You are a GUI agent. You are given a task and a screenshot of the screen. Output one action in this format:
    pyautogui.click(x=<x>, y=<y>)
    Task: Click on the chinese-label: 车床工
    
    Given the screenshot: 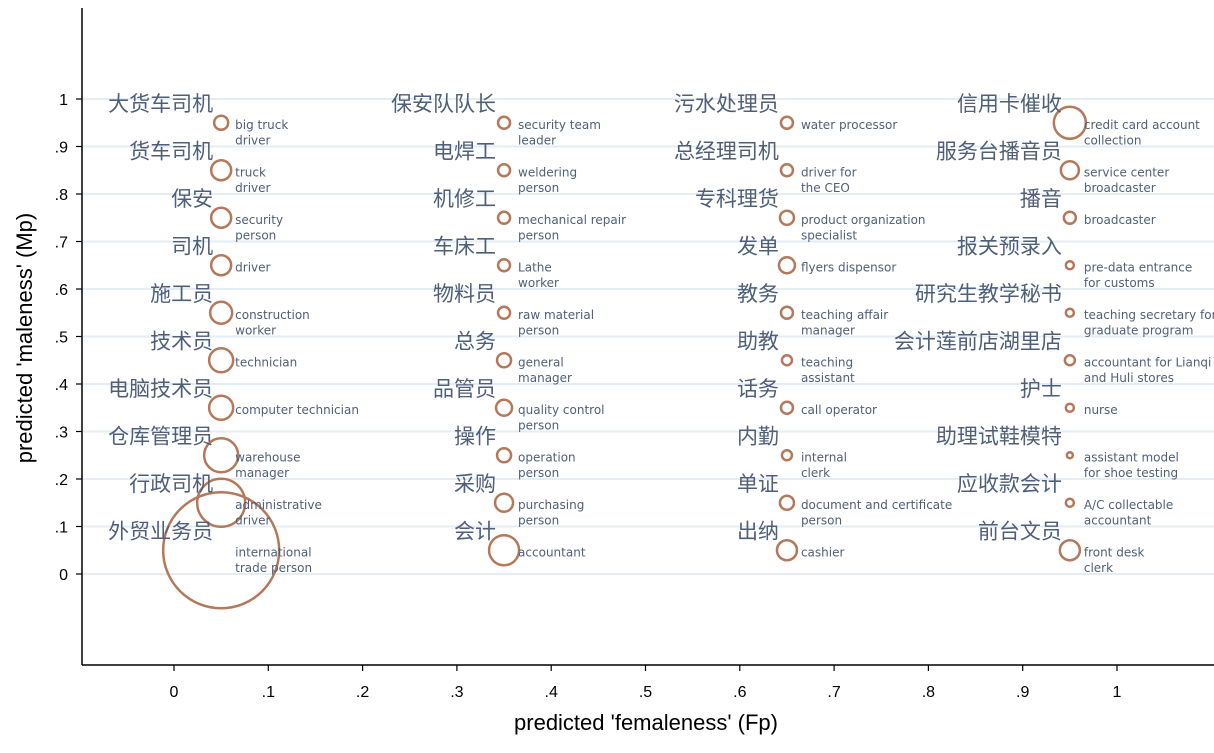 What is the action you would take?
    pyautogui.click(x=464, y=246)
    